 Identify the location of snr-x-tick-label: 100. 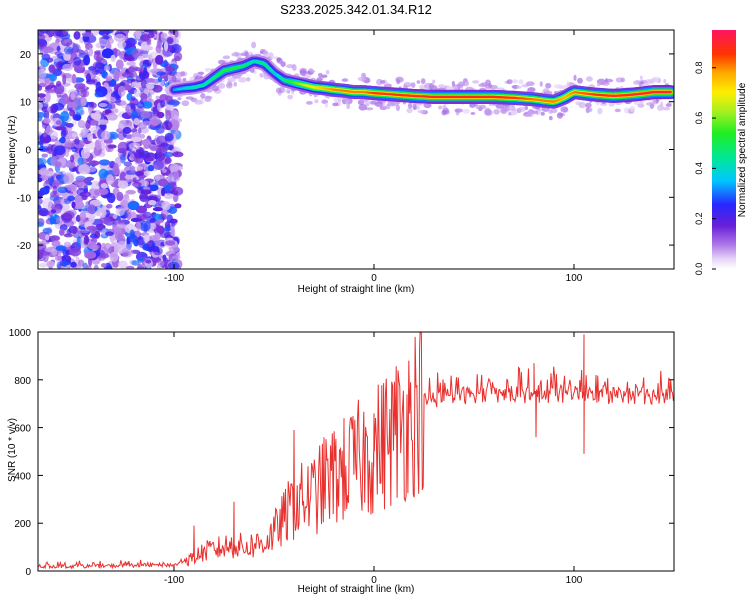
(574, 580).